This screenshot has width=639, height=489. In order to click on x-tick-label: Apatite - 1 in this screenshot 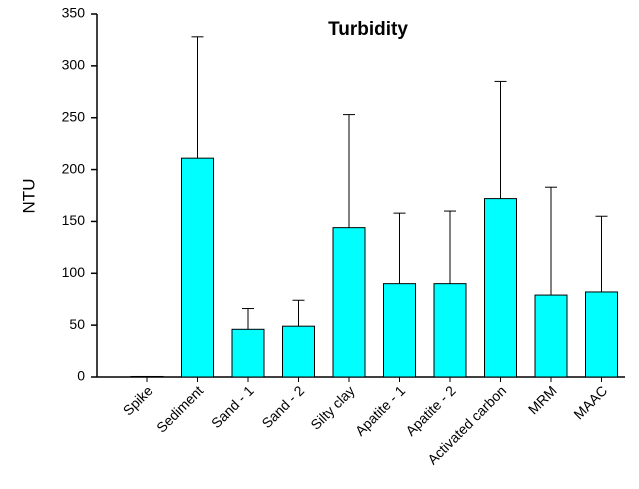, I will do `click(380, 410)`.